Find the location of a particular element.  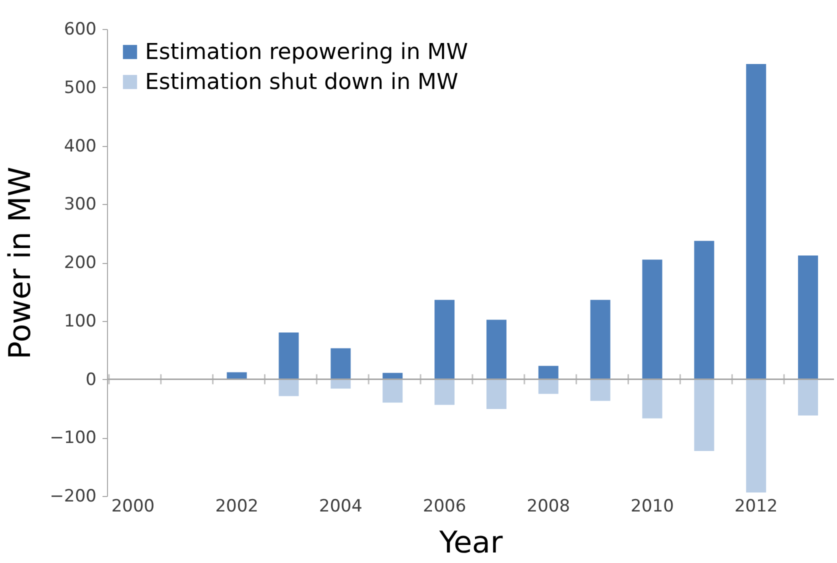

x-tick-label: 2008 is located at coordinates (548, 506).